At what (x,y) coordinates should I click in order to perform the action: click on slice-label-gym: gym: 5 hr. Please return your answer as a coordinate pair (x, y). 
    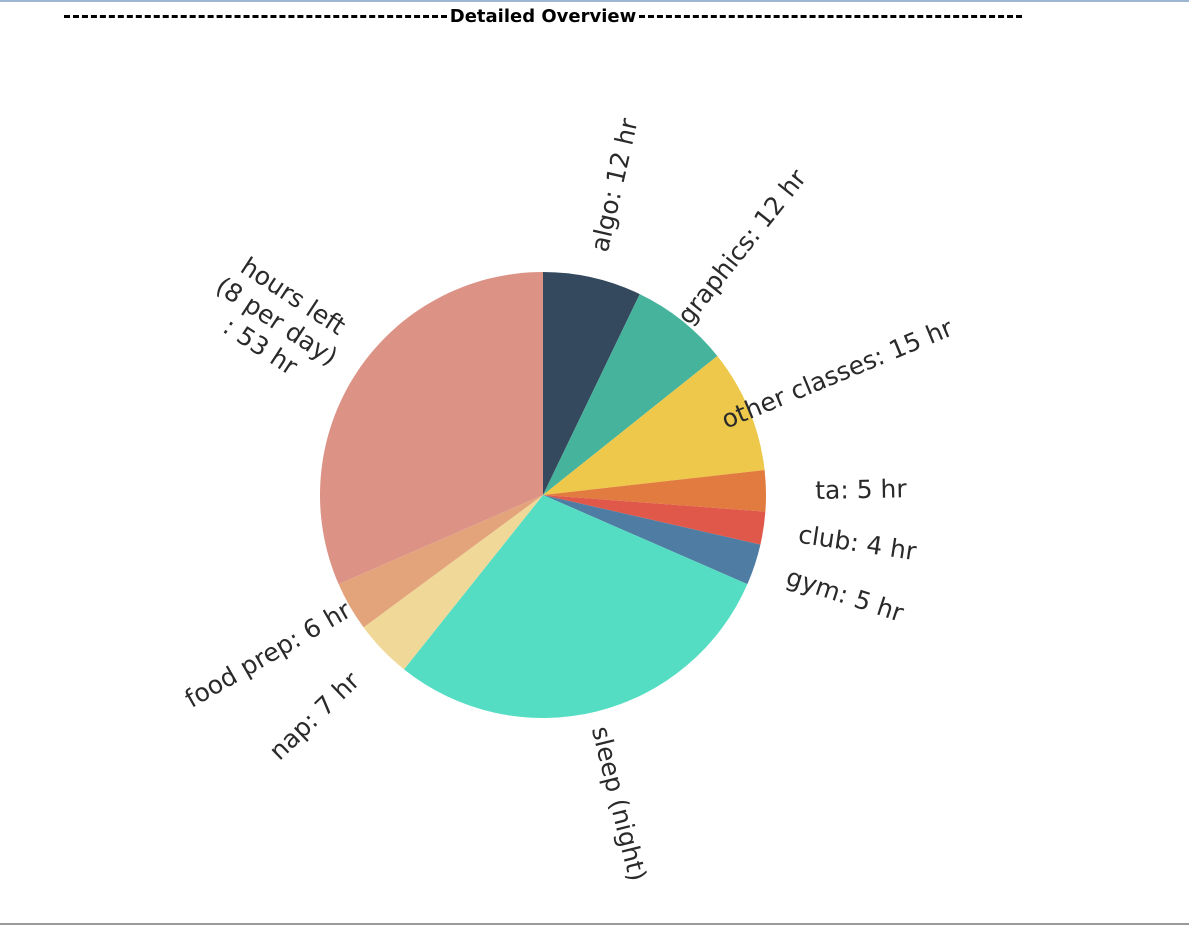
    Looking at the image, I should click on (845, 595).